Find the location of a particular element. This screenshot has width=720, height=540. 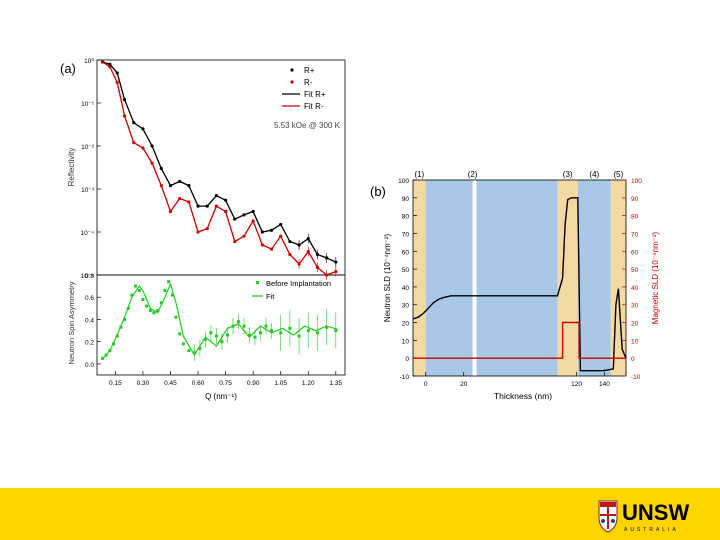

b-xtick-label: 0 is located at coordinates (426, 384).